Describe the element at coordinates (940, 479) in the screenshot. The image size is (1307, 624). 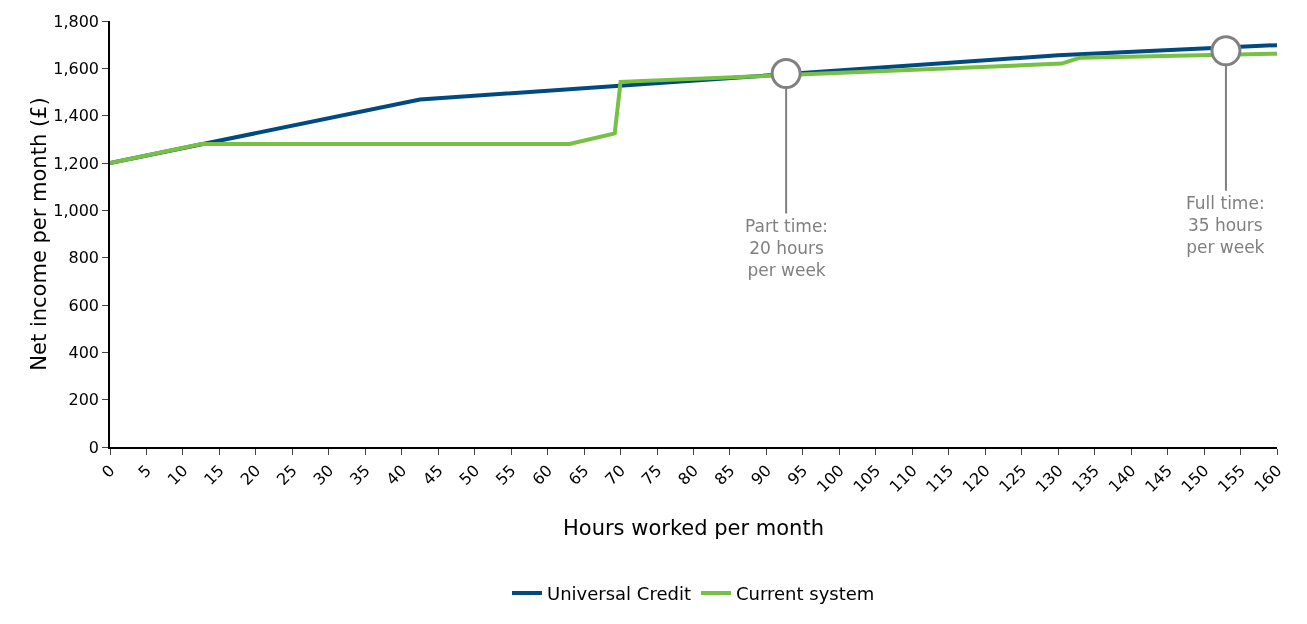
I see `x-tick-label: 115` at that location.